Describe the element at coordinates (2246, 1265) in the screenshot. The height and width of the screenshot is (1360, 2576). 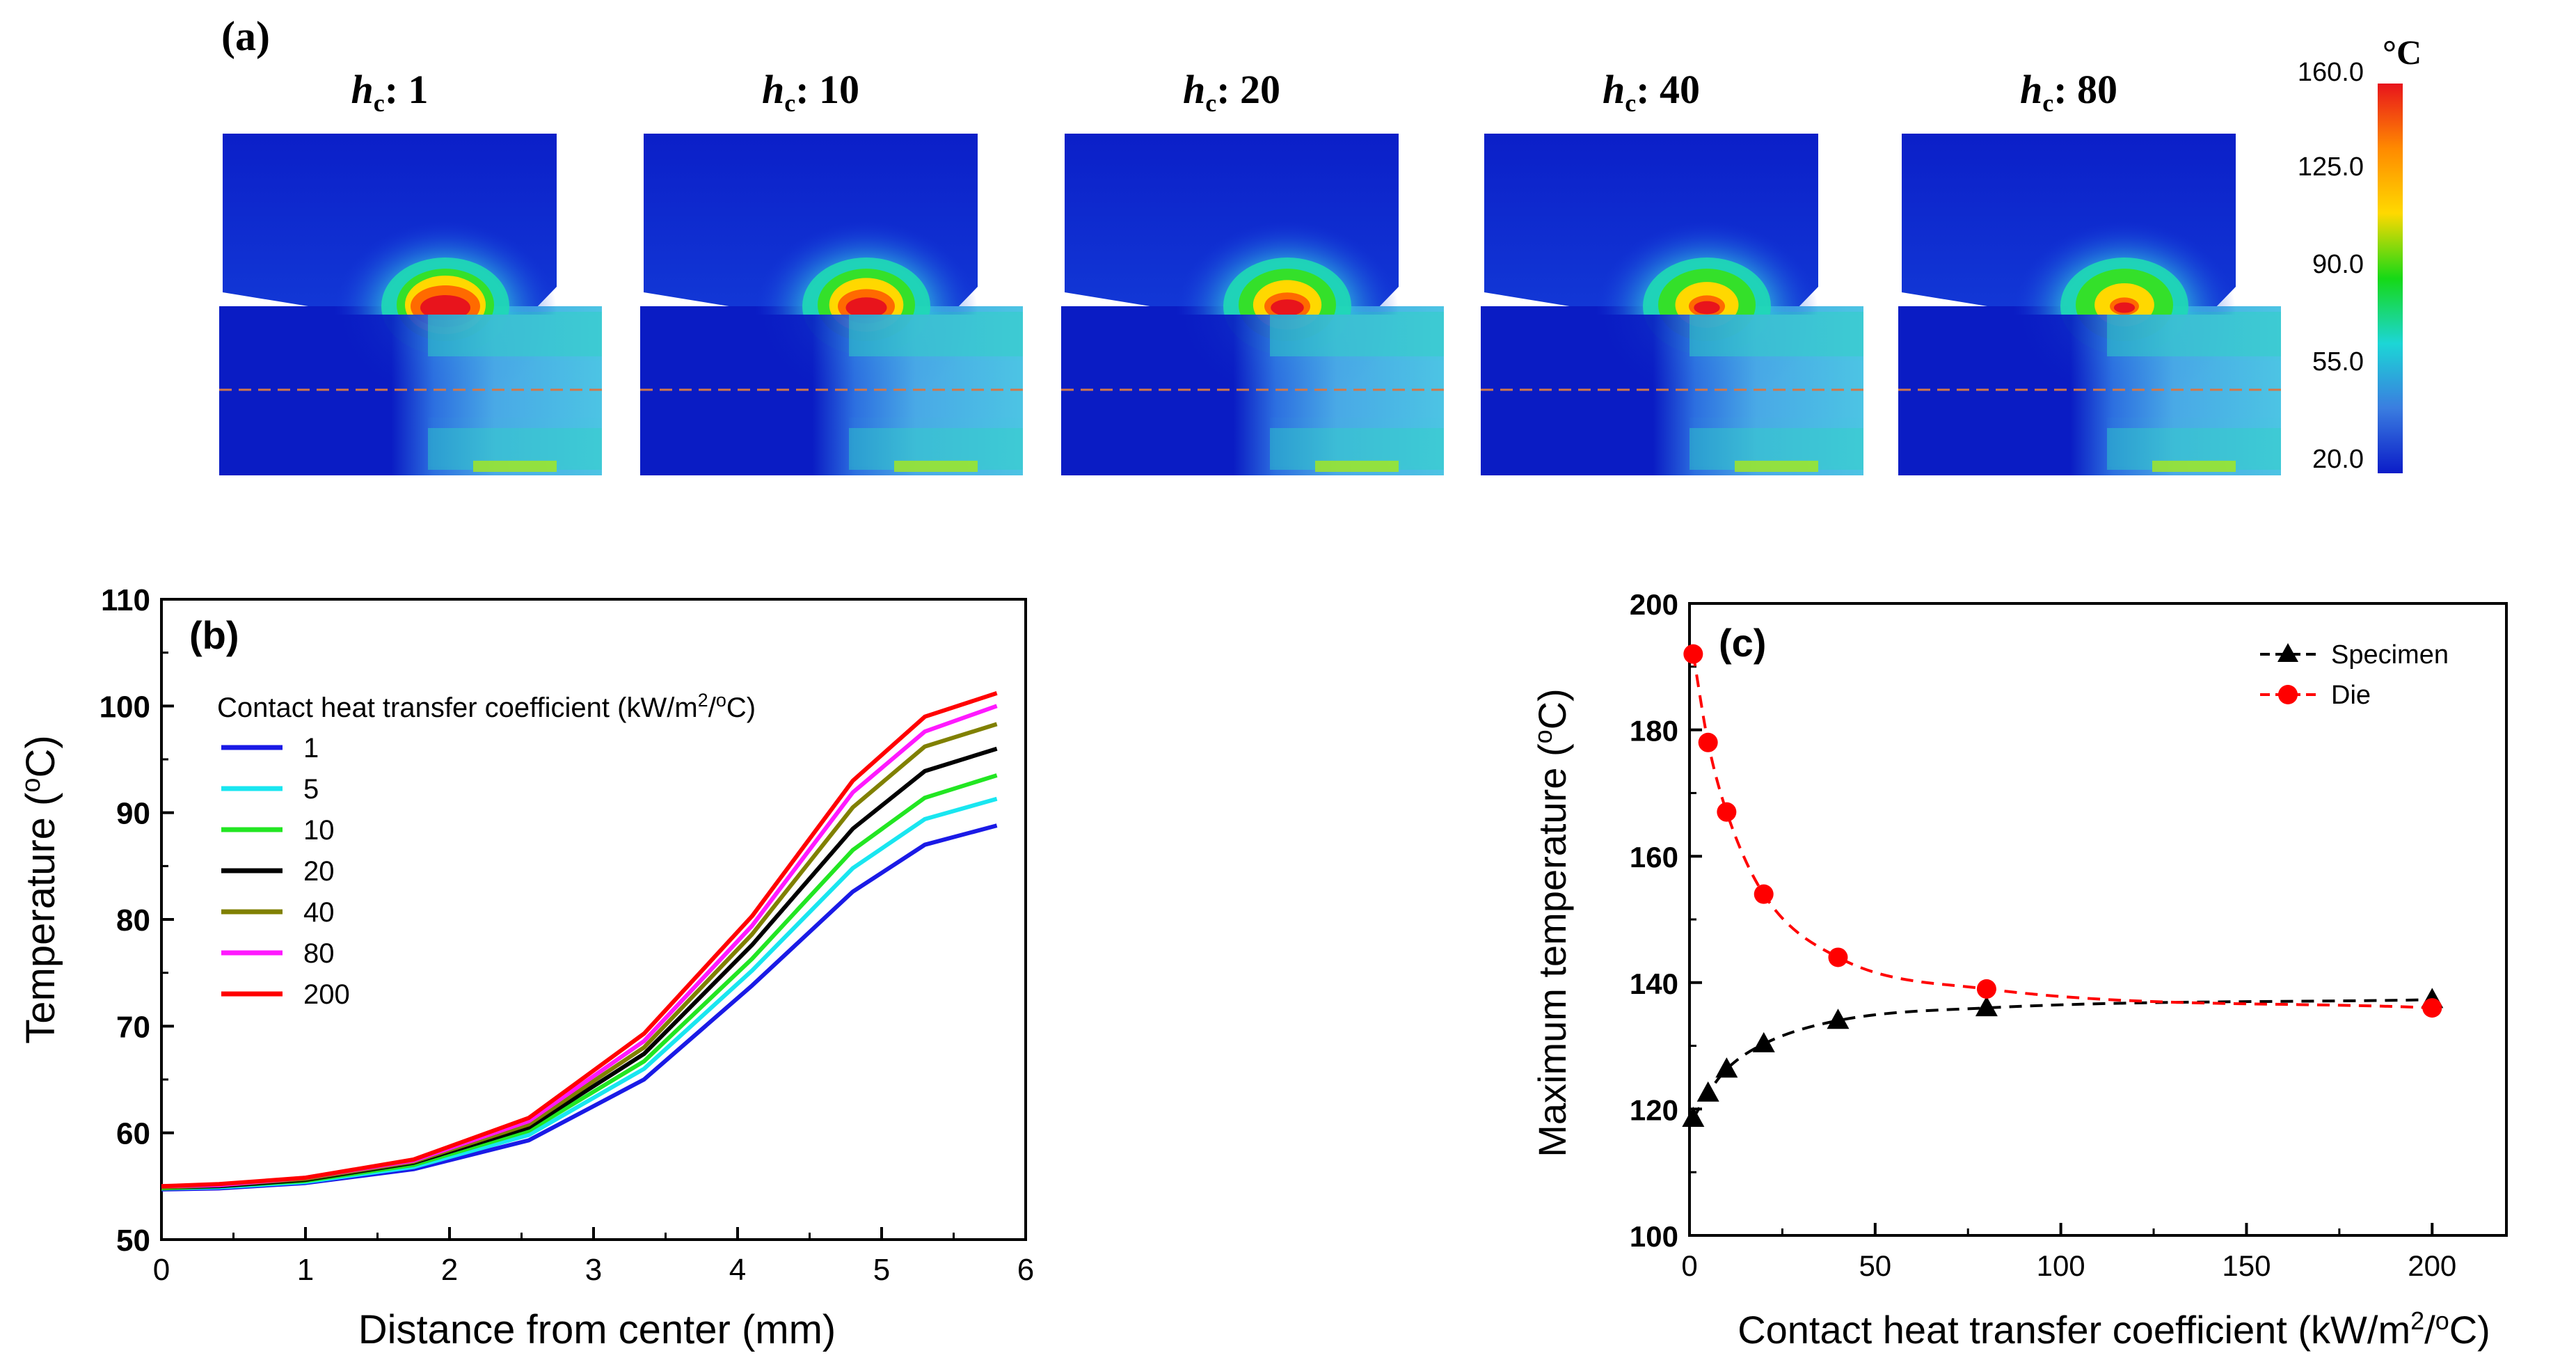
I see `x-tick-label: 150` at that location.